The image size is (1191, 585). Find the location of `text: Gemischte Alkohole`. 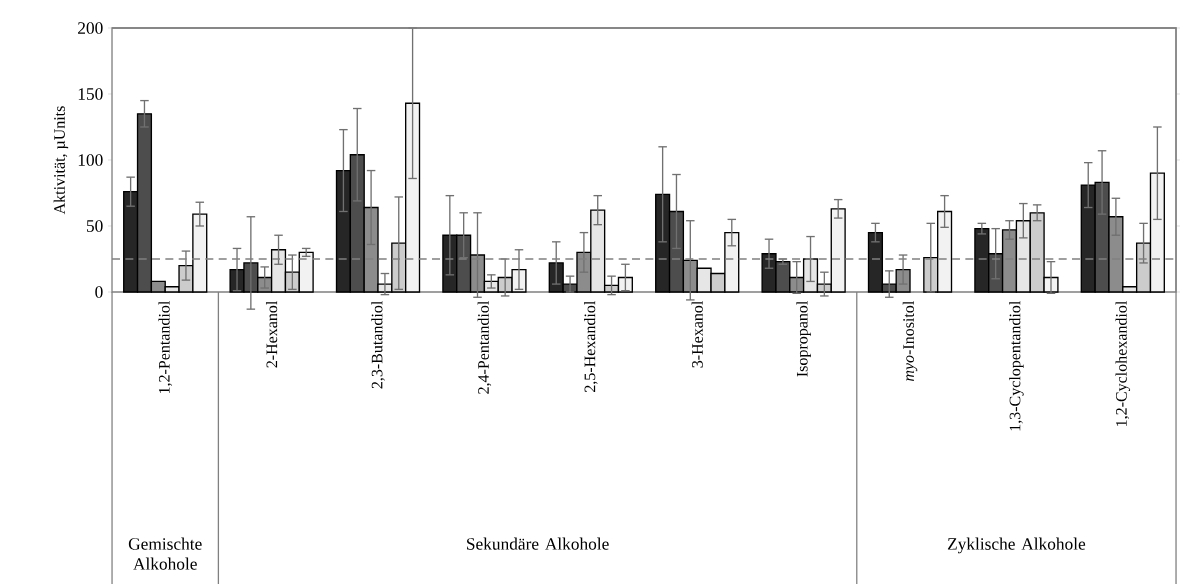

text: Gemischte Alkohole is located at coordinates (165, 553).